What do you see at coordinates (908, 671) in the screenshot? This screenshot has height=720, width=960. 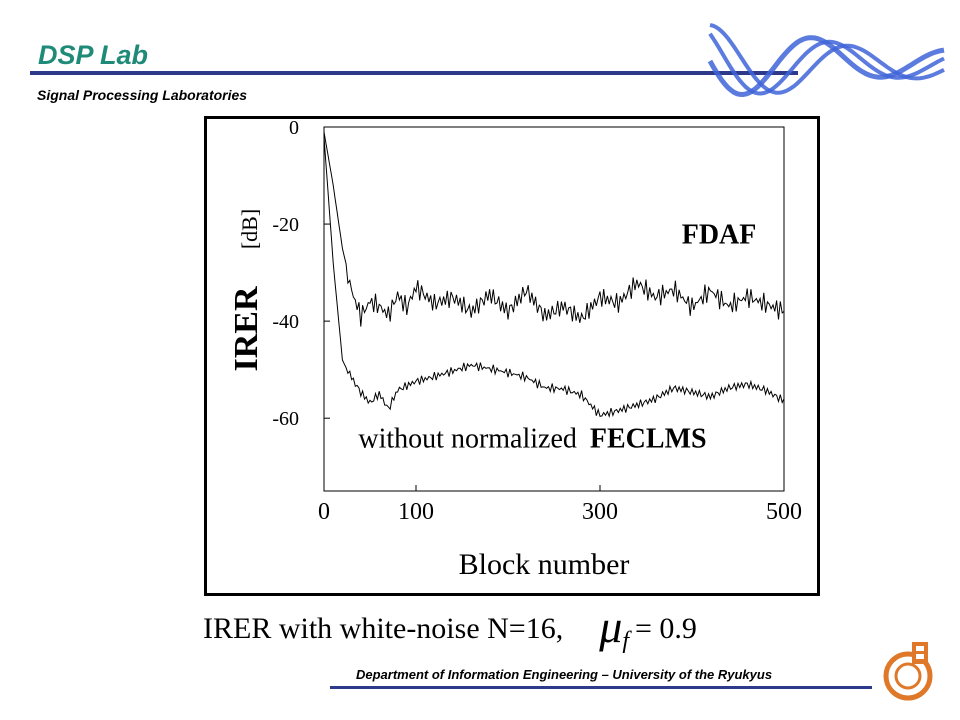 I see `university-emblem-icon` at bounding box center [908, 671].